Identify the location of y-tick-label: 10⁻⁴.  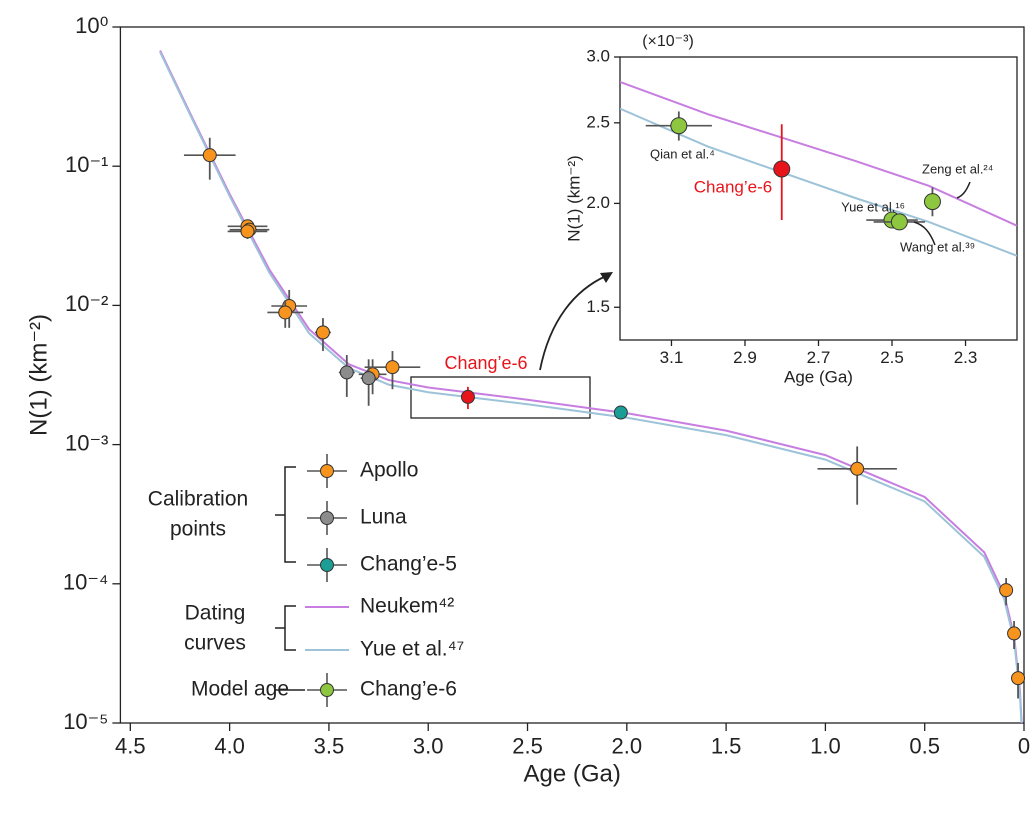
(86, 582).